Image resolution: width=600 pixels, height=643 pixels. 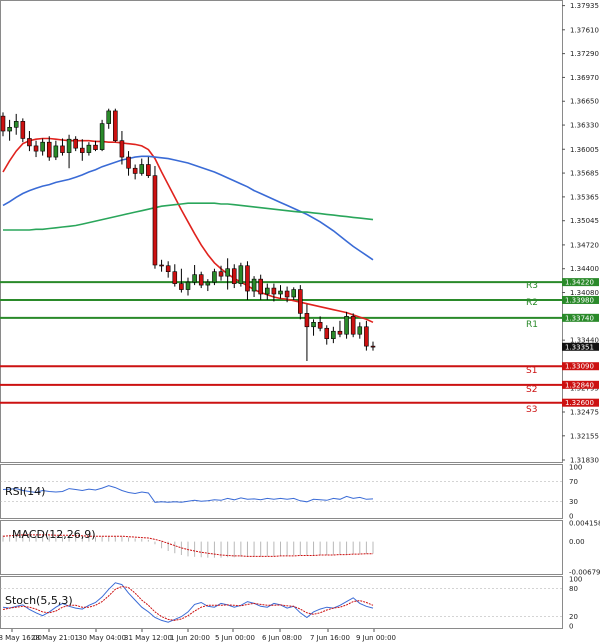 What do you see at coordinates (188, 494) in the screenshot?
I see `rsi-line` at bounding box center [188, 494].